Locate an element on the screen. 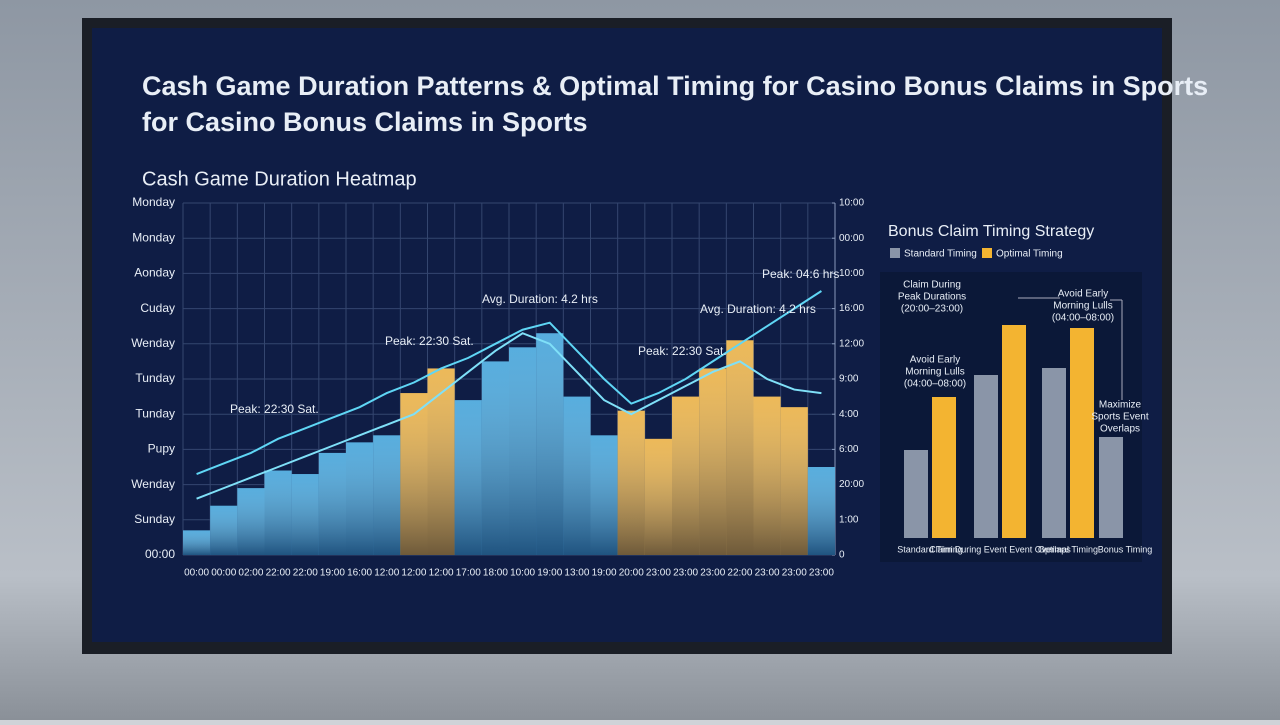 The width and height of the screenshot is (1280, 725). annotation: Maximize is located at coordinates (1120, 405).